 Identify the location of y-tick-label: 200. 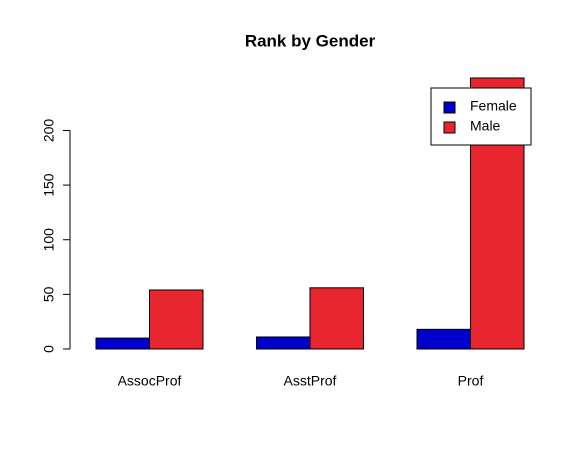
(49, 131).